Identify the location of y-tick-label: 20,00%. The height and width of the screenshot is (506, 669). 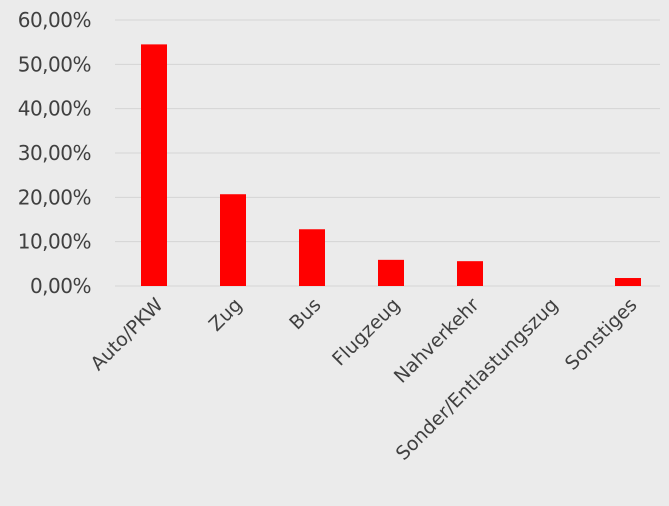
(54, 197).